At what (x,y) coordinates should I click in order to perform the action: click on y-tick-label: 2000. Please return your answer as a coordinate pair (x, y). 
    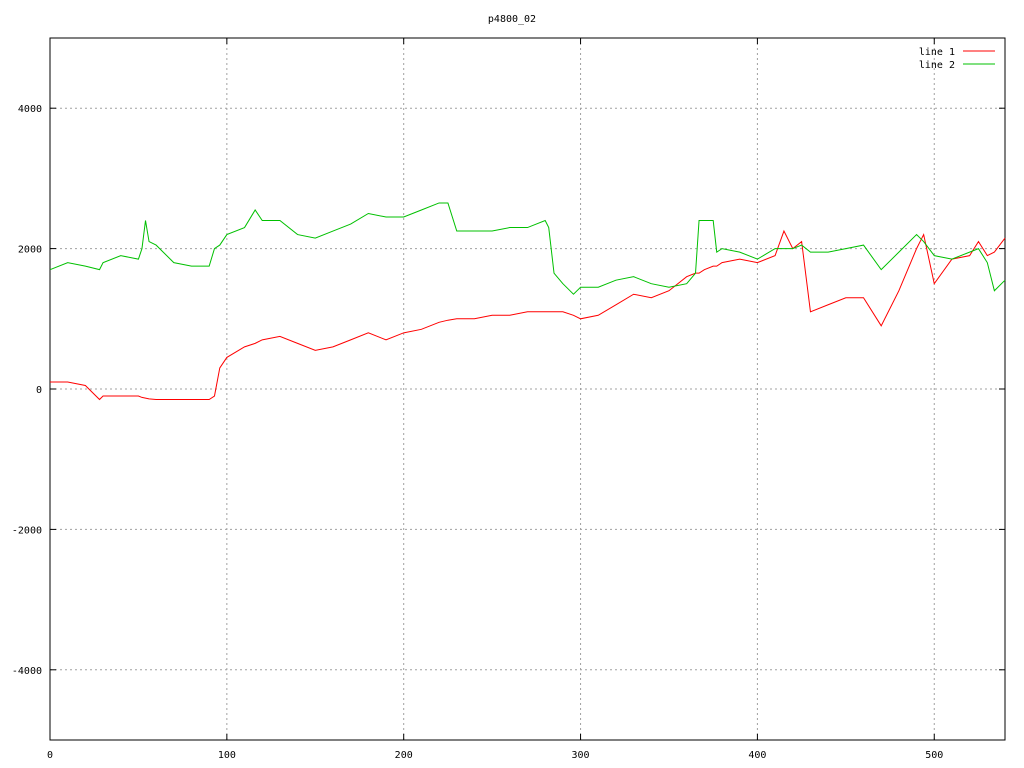
    Looking at the image, I should click on (30, 250).